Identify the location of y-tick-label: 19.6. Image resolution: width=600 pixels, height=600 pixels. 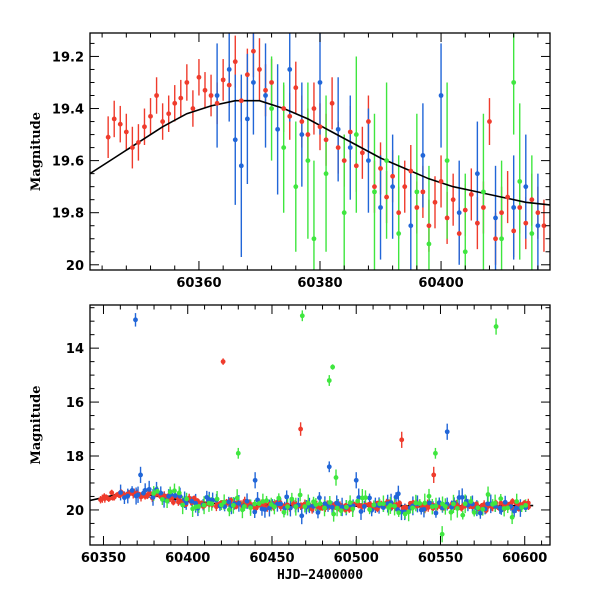
(68, 162).